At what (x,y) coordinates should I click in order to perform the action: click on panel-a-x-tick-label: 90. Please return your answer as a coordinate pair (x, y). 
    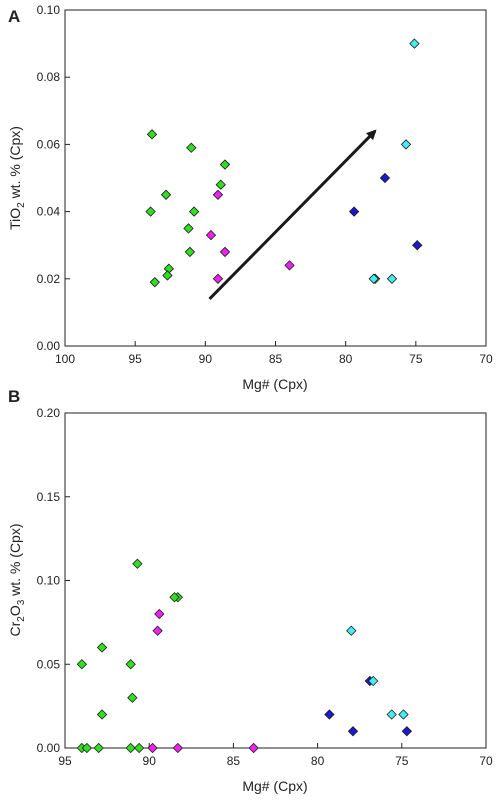
    Looking at the image, I should click on (206, 359).